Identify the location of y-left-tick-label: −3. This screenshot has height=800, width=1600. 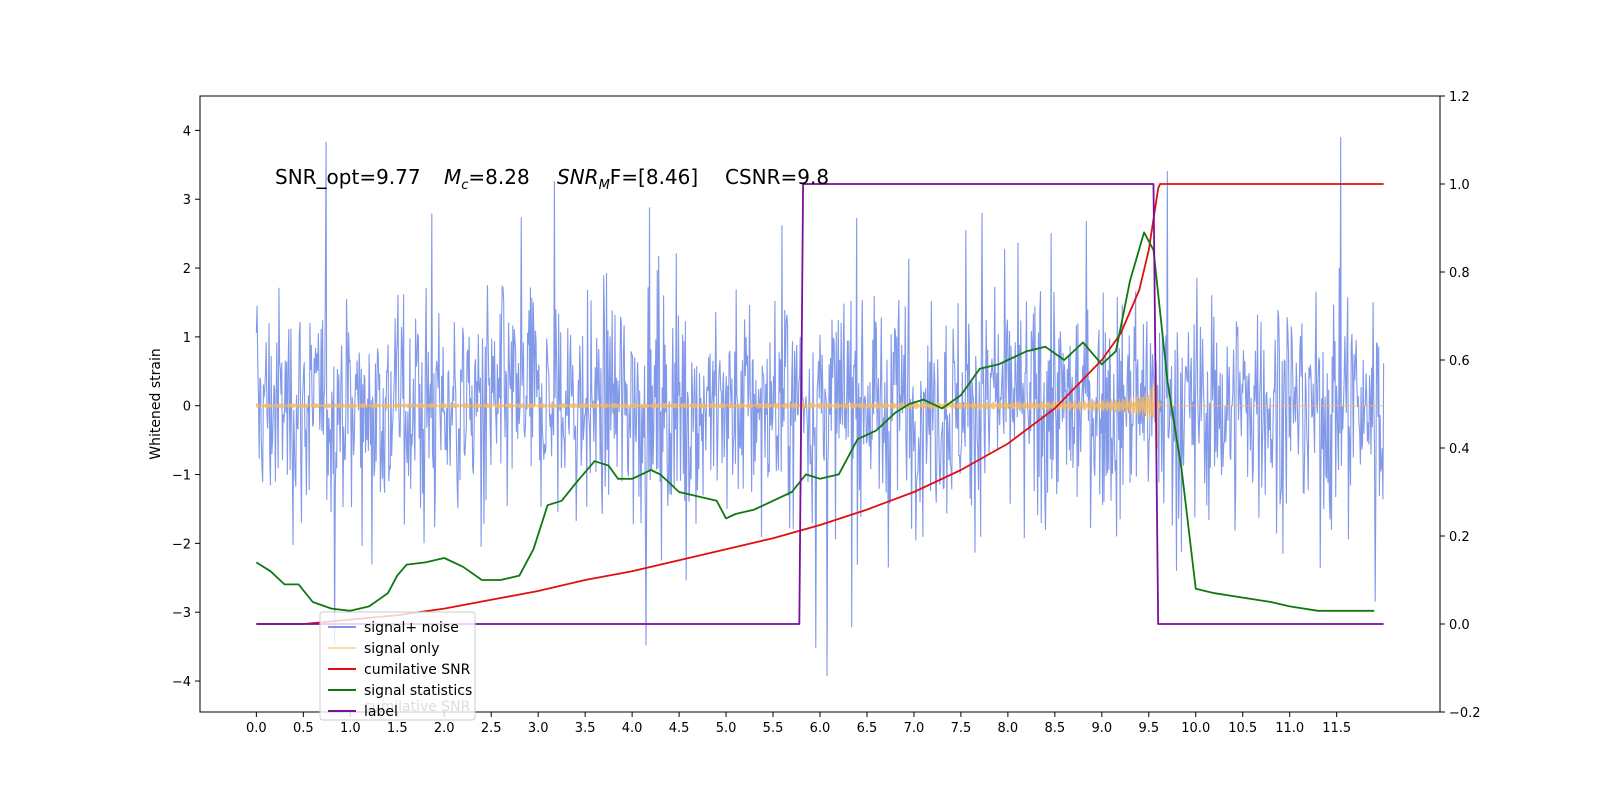
(181, 613).